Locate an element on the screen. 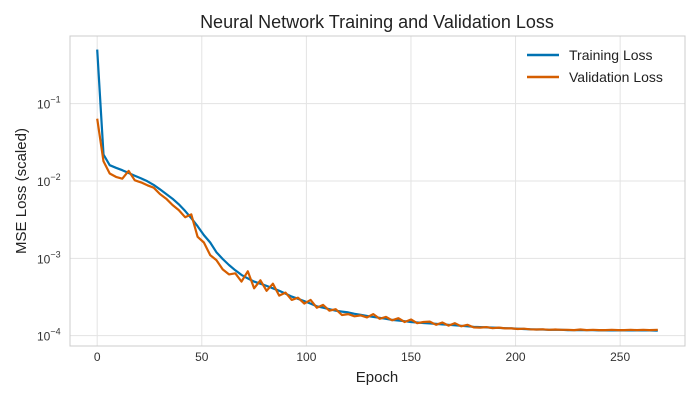 The width and height of the screenshot is (700, 400). x-tick-label: 150 is located at coordinates (411, 357).